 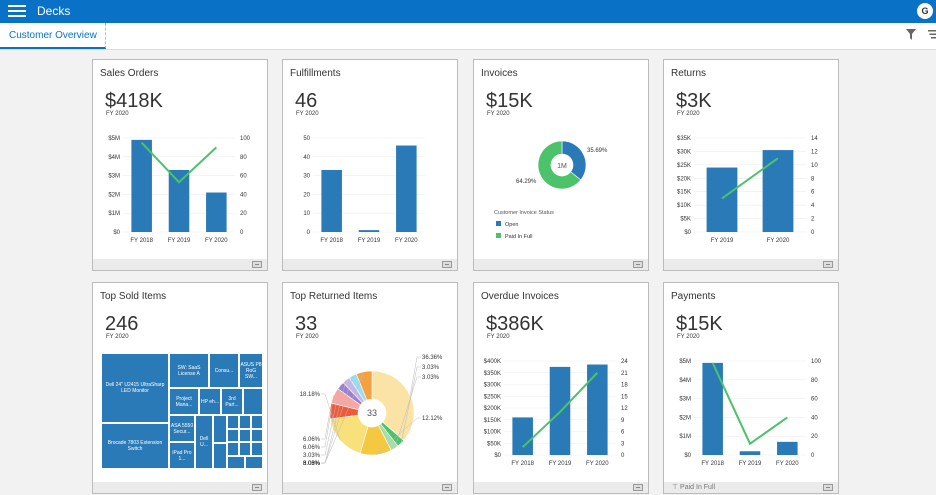 I want to click on y-tick-label: 0, so click(x=309, y=233).